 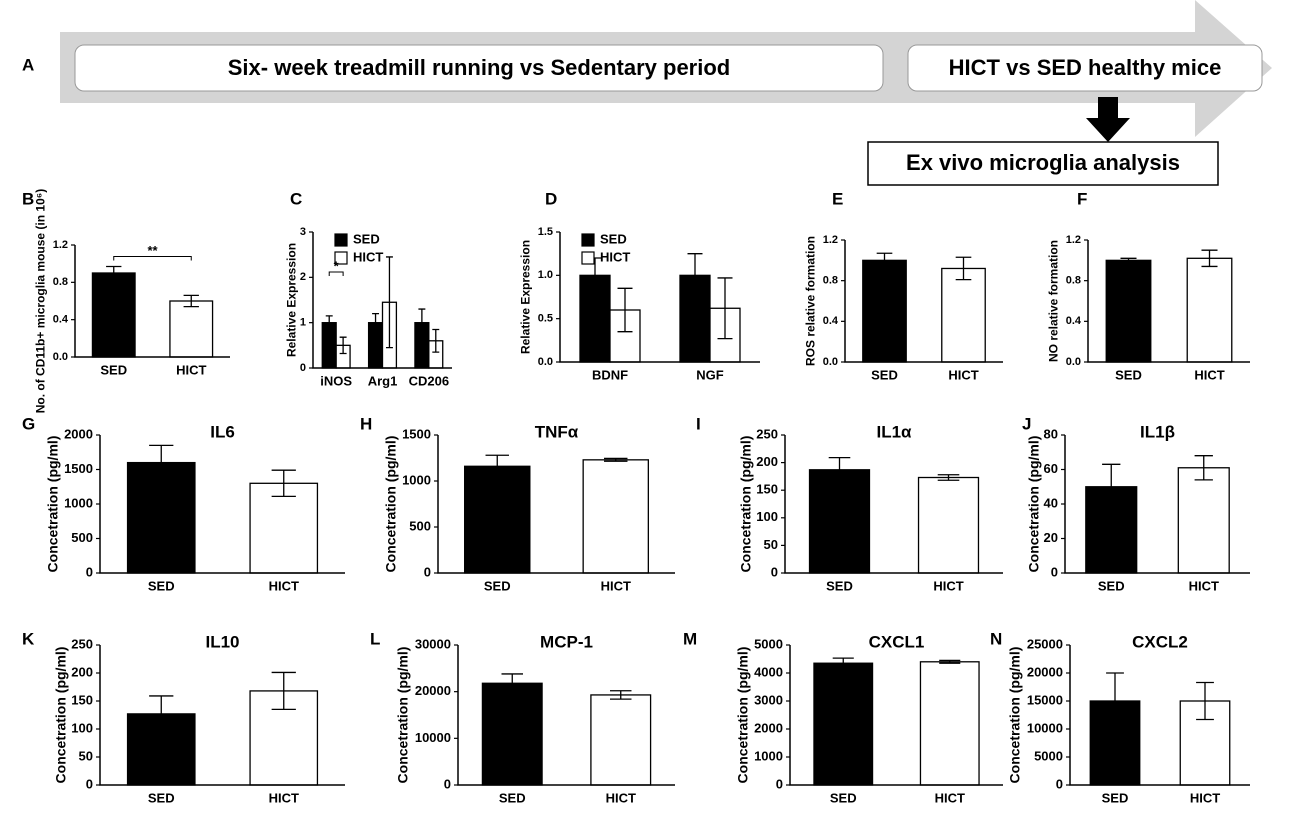 I want to click on x-tick-label: iNOS, so click(x=336, y=380).